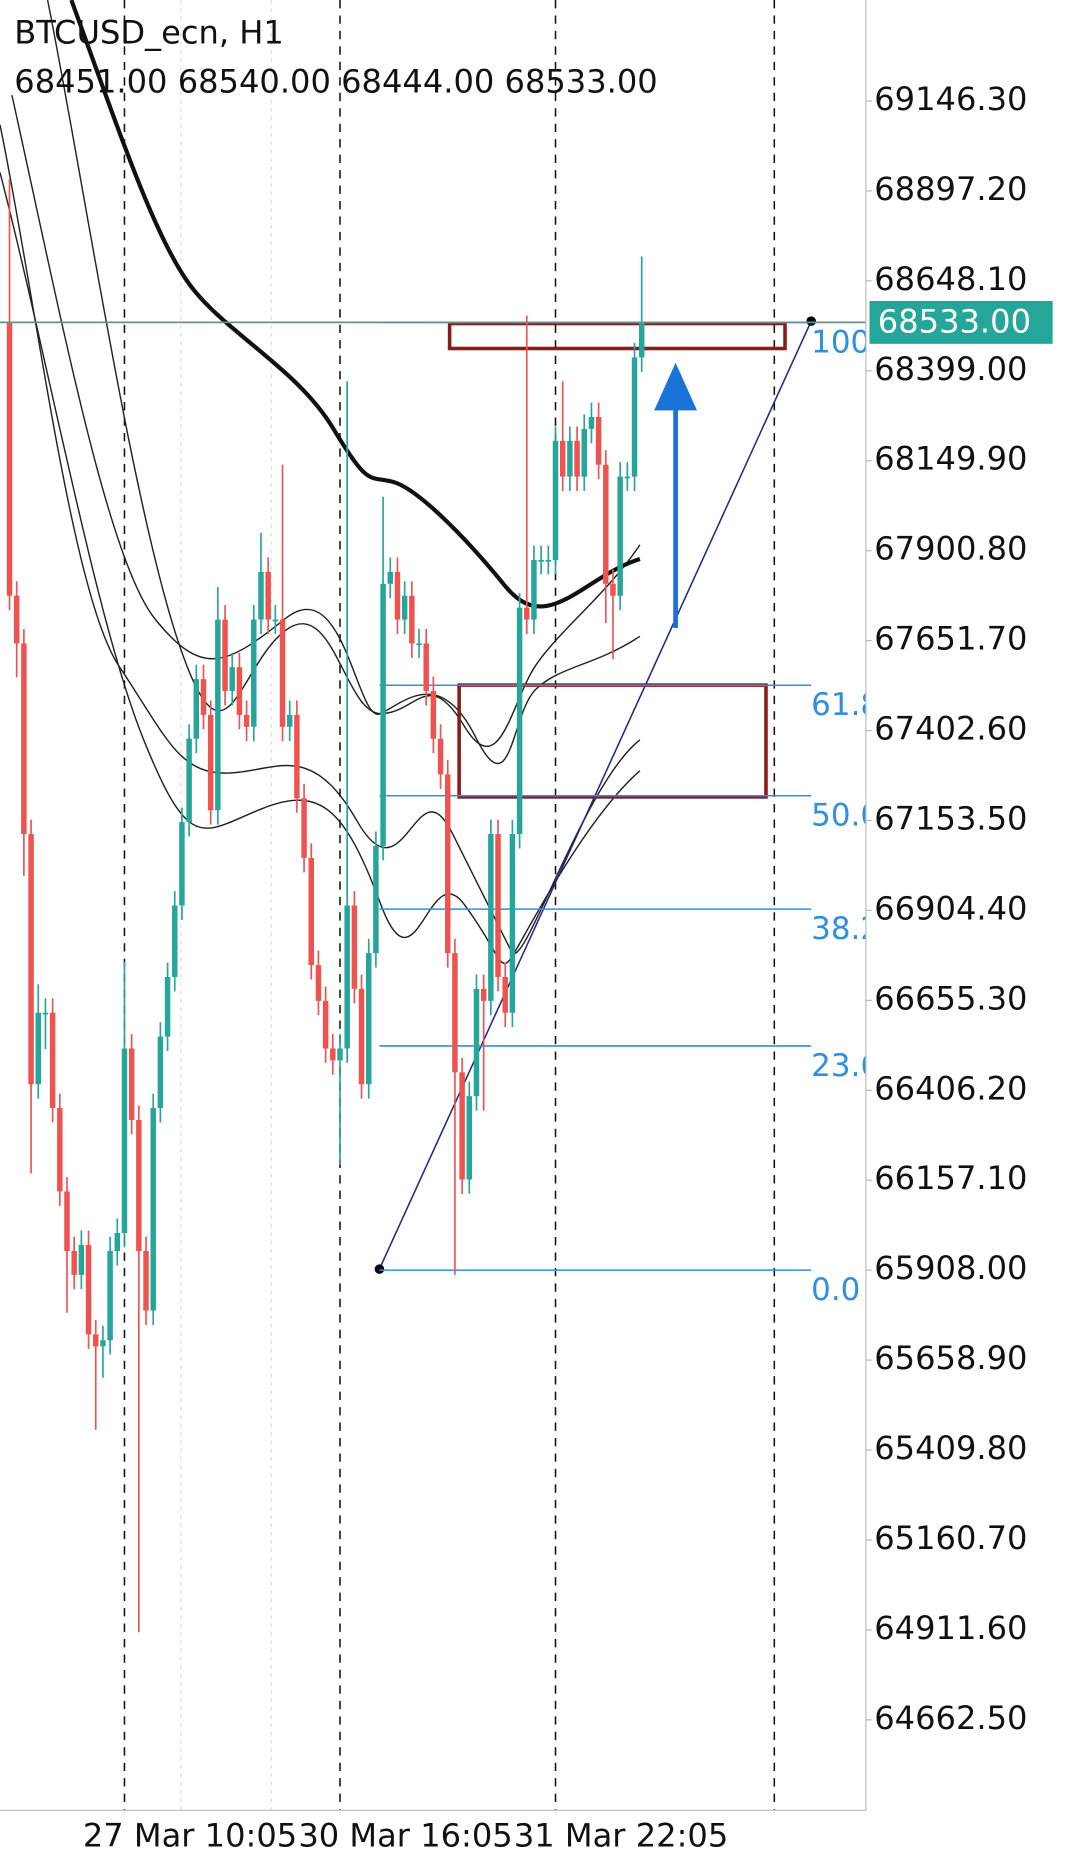  What do you see at coordinates (950, 1538) in the screenshot?
I see `y-tick-label: 65160.70` at bounding box center [950, 1538].